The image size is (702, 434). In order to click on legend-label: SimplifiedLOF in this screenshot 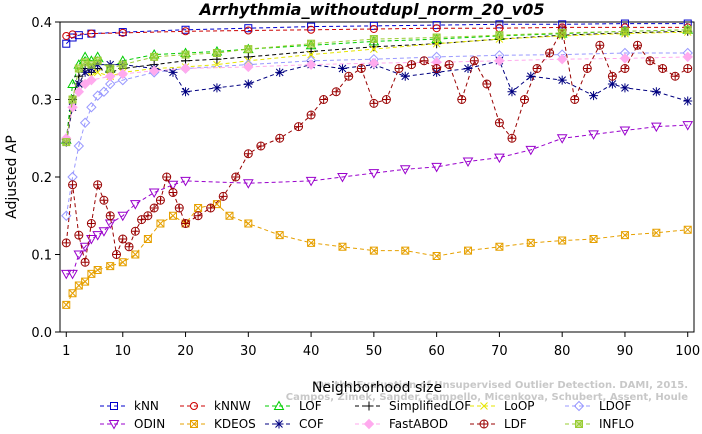, I will do `click(430, 406)`.